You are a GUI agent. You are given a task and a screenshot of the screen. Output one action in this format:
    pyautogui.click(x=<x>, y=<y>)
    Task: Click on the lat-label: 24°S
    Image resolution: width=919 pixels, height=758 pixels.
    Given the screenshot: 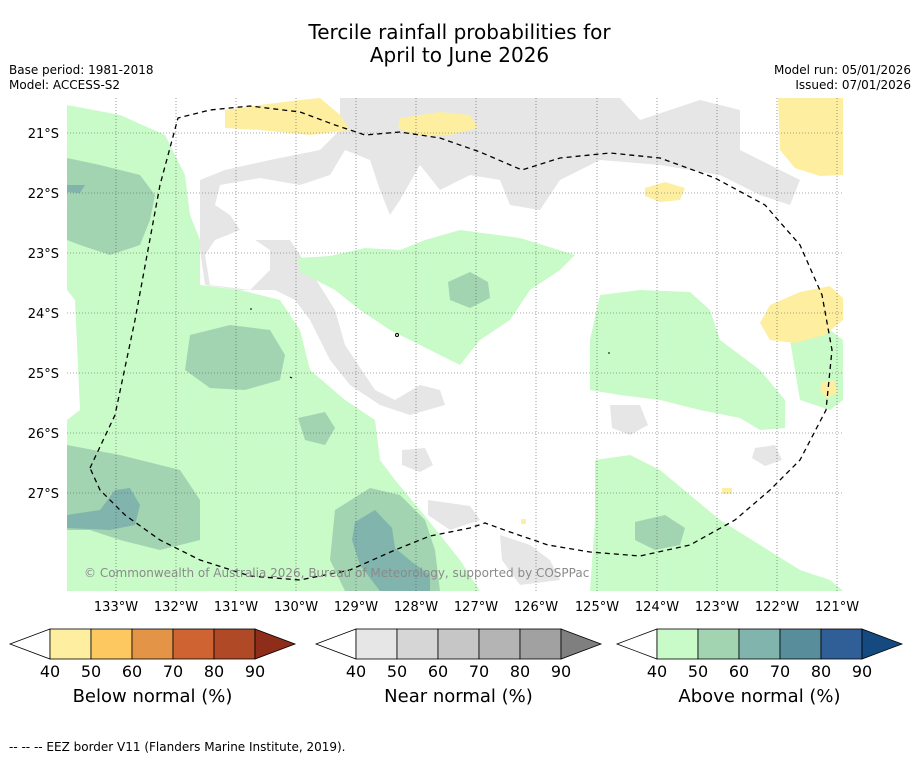 What is the action you would take?
    pyautogui.click(x=43, y=314)
    